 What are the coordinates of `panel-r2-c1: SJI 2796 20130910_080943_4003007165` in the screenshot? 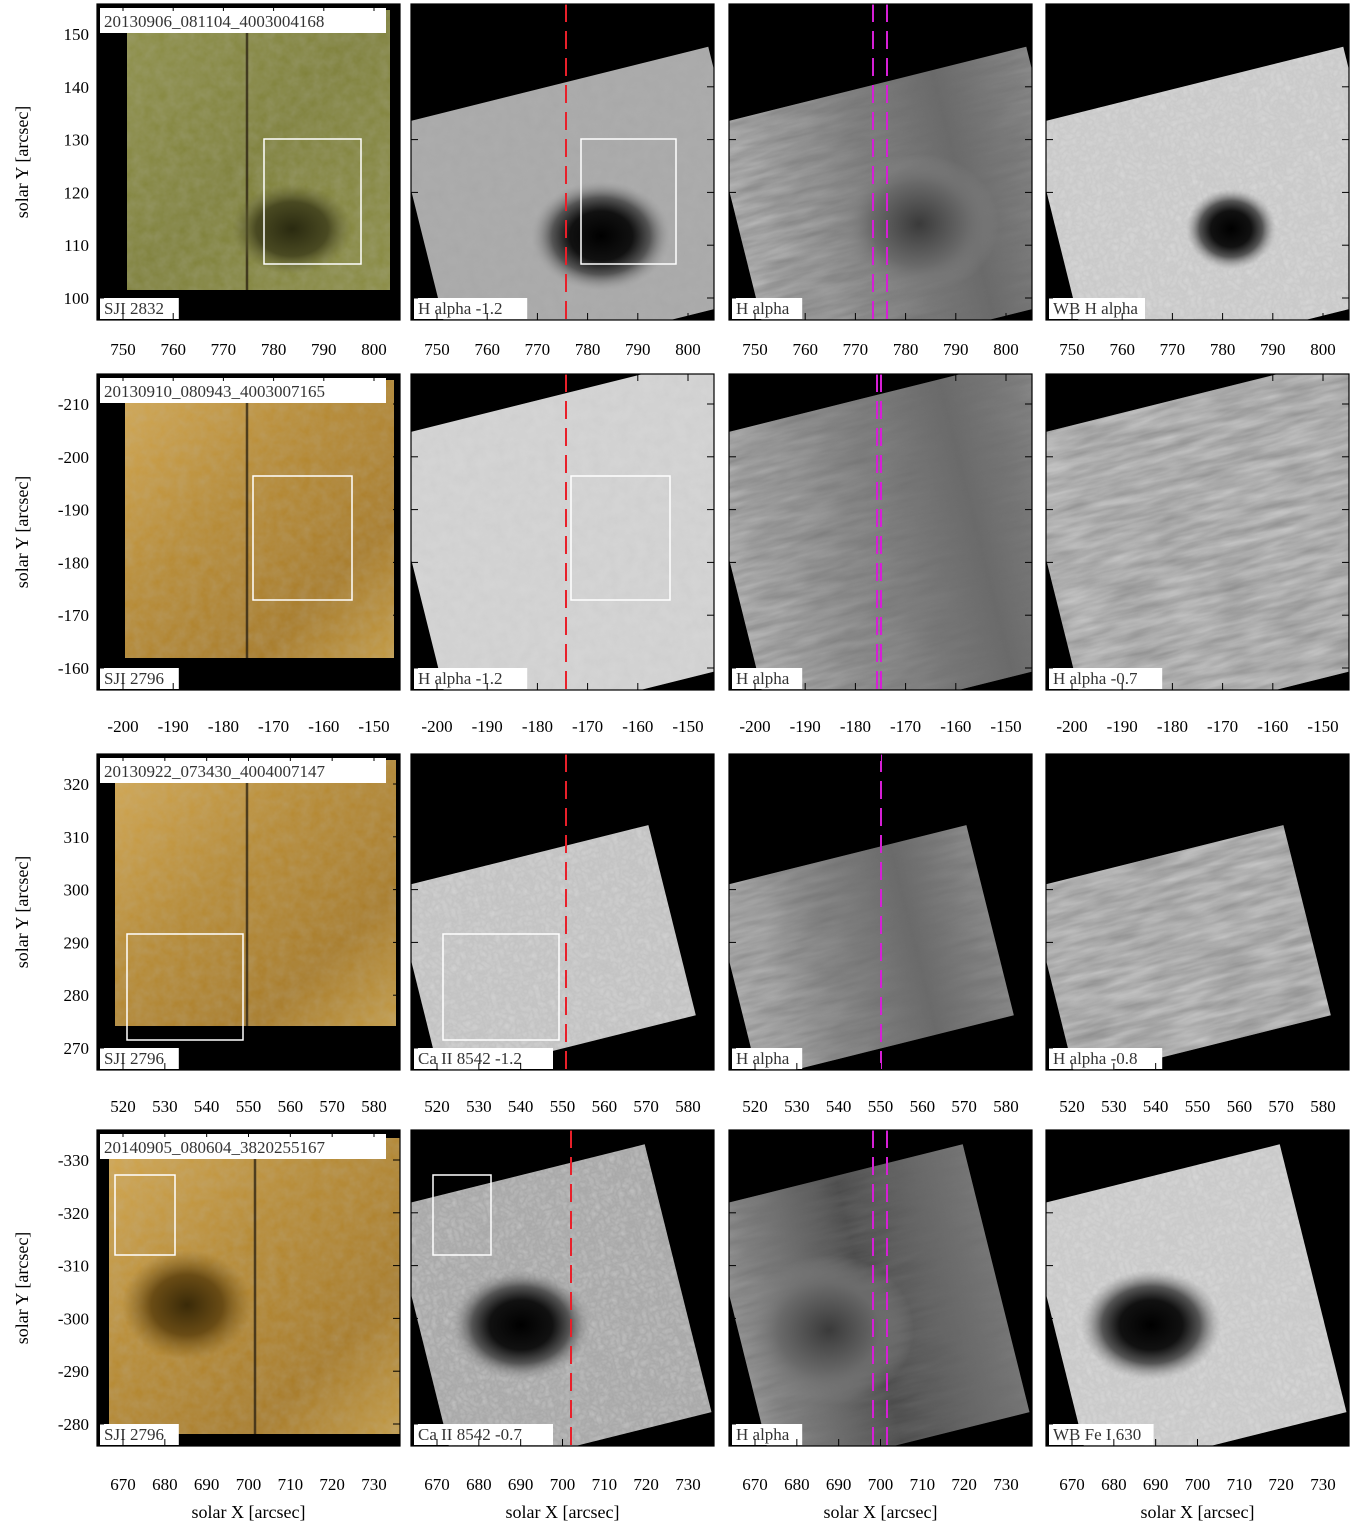 It's located at (248, 532).